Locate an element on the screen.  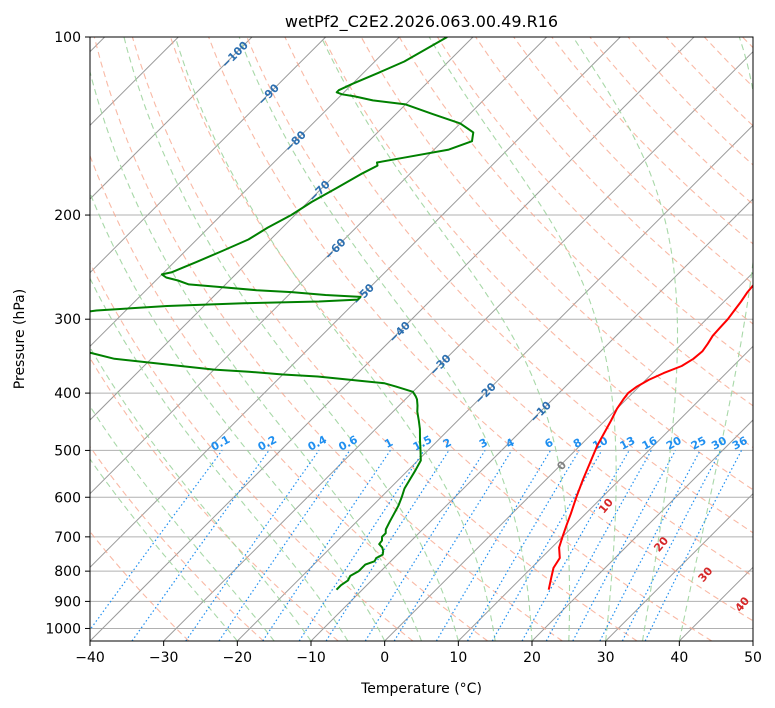
mixing-ratio-label: 25 is located at coordinates (699, 443).